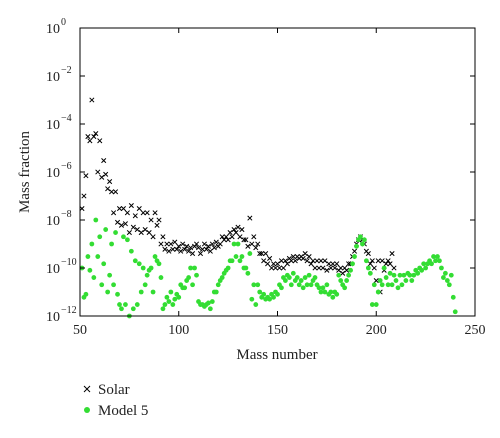 This screenshot has width=500, height=438. Describe the element at coordinates (276, 355) in the screenshot. I see `x-axis-title: Mass number` at that location.